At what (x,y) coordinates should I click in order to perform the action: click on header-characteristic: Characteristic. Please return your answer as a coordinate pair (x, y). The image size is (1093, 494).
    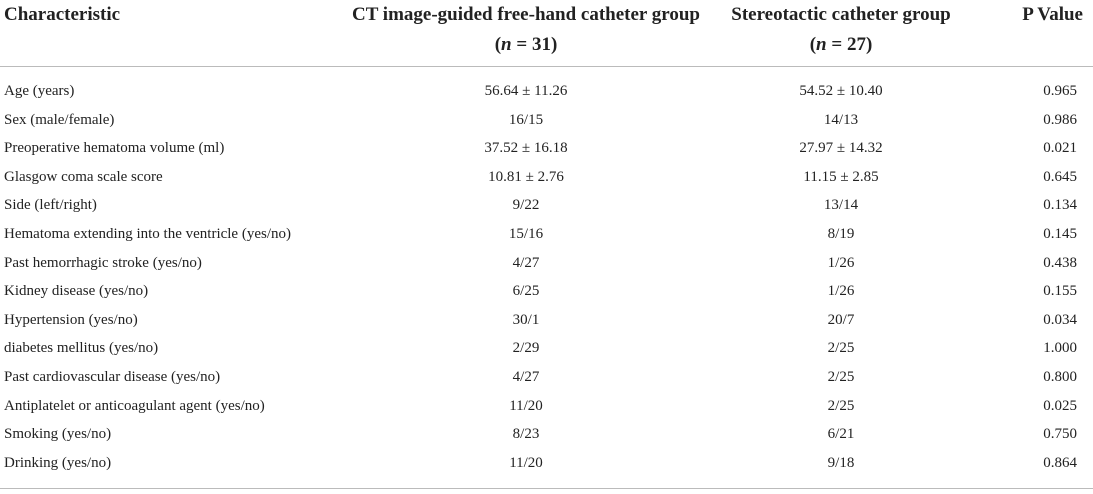
    Looking at the image, I should click on (176, 33).